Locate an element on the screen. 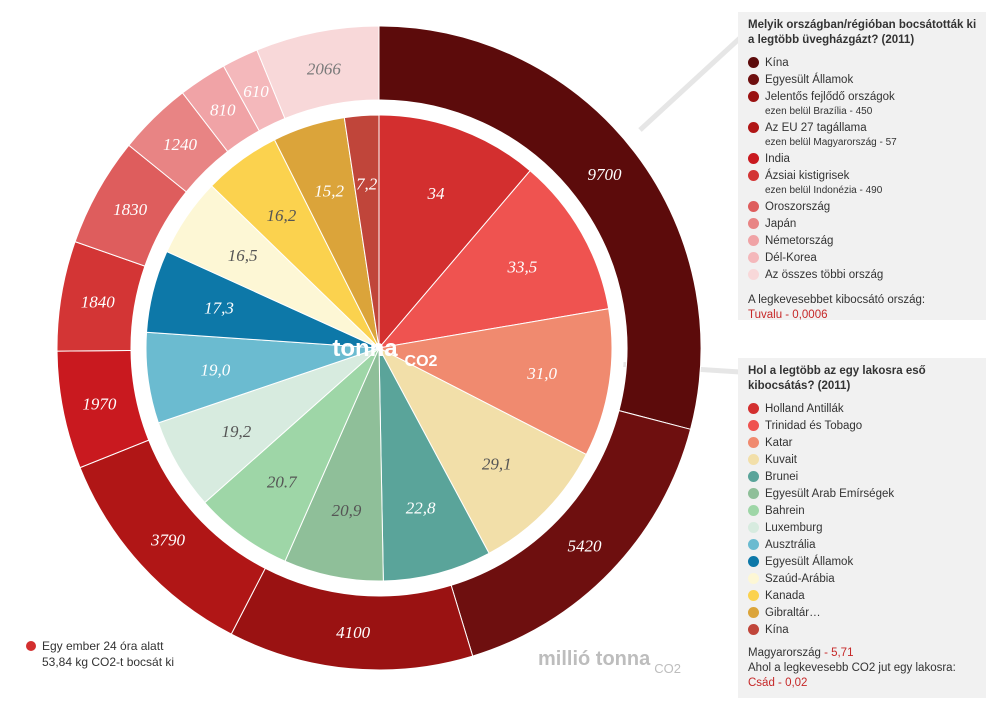 This screenshot has height=713, width=1000. legend-bottom-item: Ausztrália is located at coordinates (863, 544).